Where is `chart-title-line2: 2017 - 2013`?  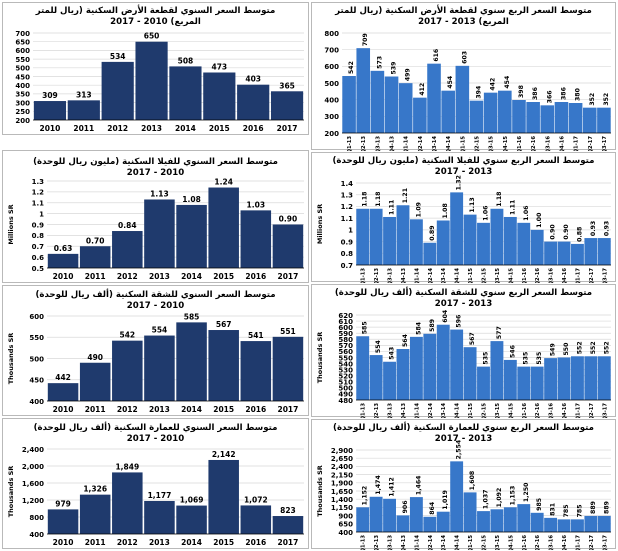 chart-title-line2: 2017 - 2013 is located at coordinates (463, 304).